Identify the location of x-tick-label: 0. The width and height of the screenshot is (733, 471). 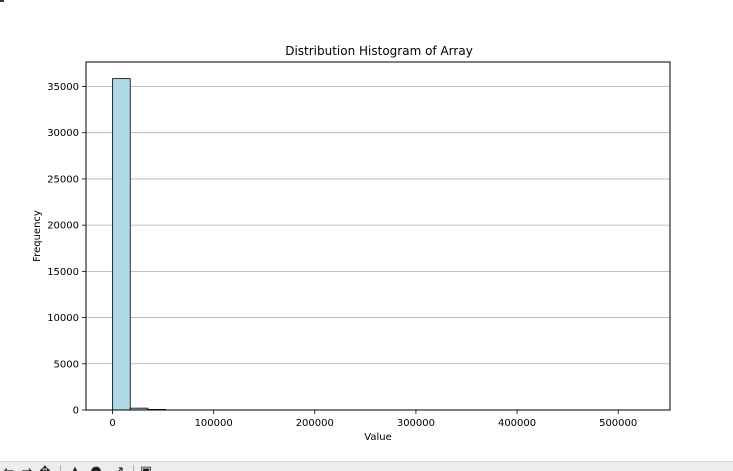
(112, 423).